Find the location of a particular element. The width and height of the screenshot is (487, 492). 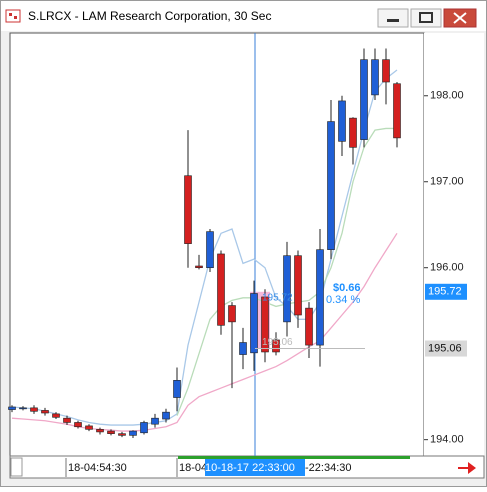

y-tick-label: 198.00 is located at coordinates (447, 96).